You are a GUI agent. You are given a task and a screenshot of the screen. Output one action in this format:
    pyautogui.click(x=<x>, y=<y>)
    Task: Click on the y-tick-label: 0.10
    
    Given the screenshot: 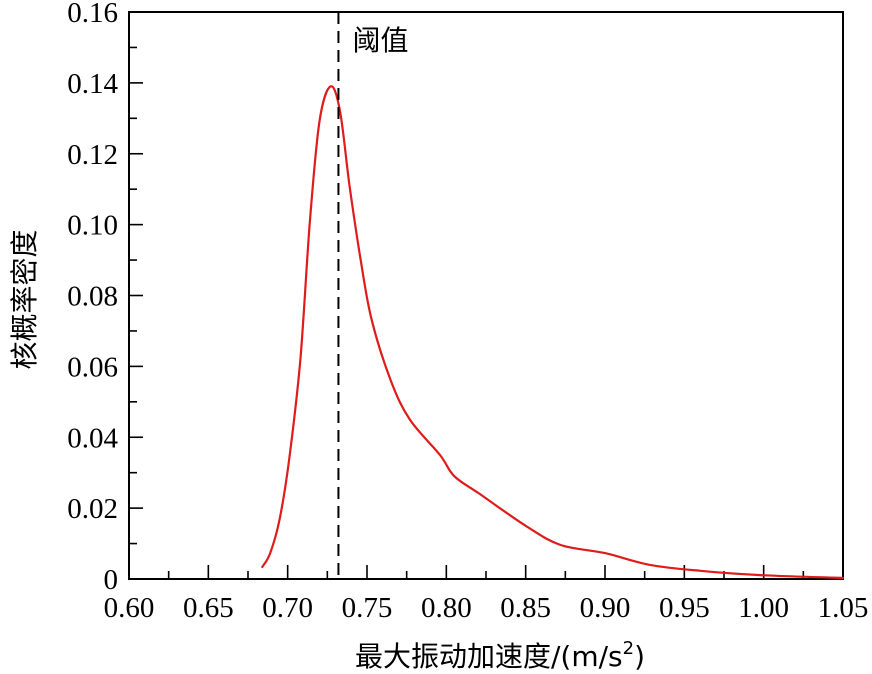 What is the action you would take?
    pyautogui.click(x=92, y=226)
    